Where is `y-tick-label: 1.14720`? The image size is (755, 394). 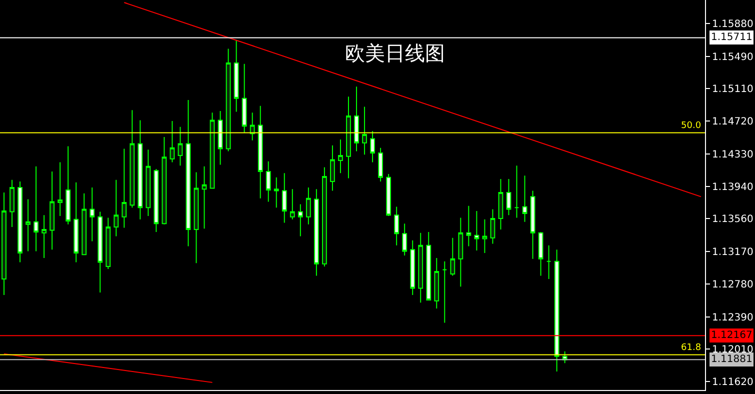 y-tick-label: 1.14720 is located at coordinates (733, 122).